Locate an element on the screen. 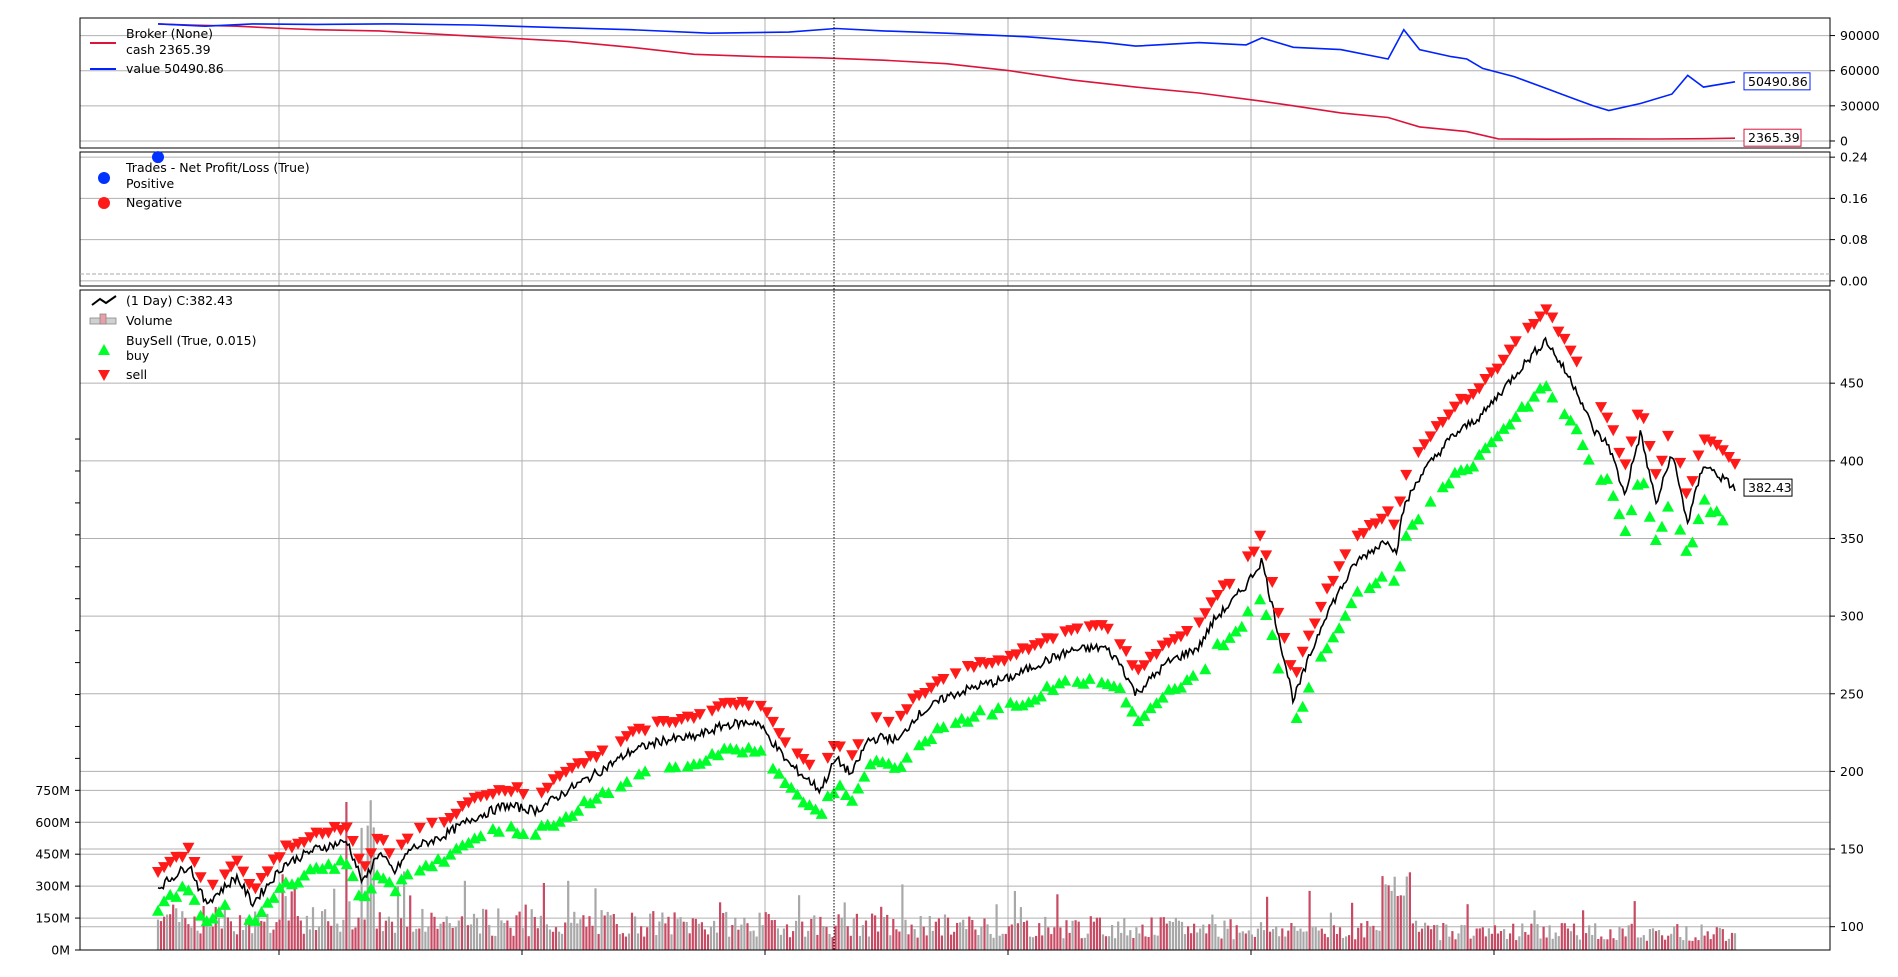 The width and height of the screenshot is (1898, 977). close-last-text: 382.43 is located at coordinates (1770, 487).